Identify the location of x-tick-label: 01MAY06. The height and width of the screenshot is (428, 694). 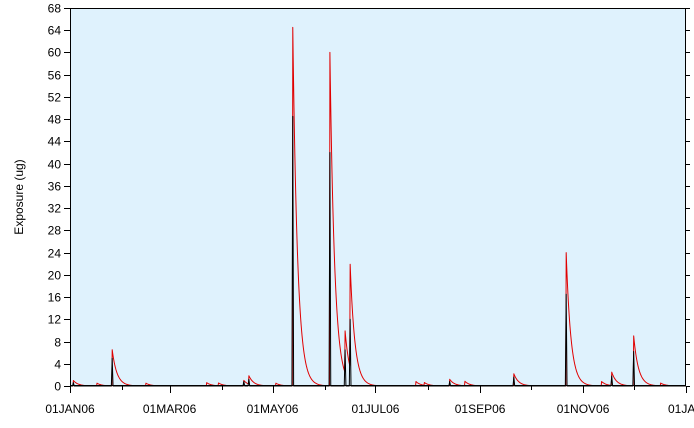
(273, 409).